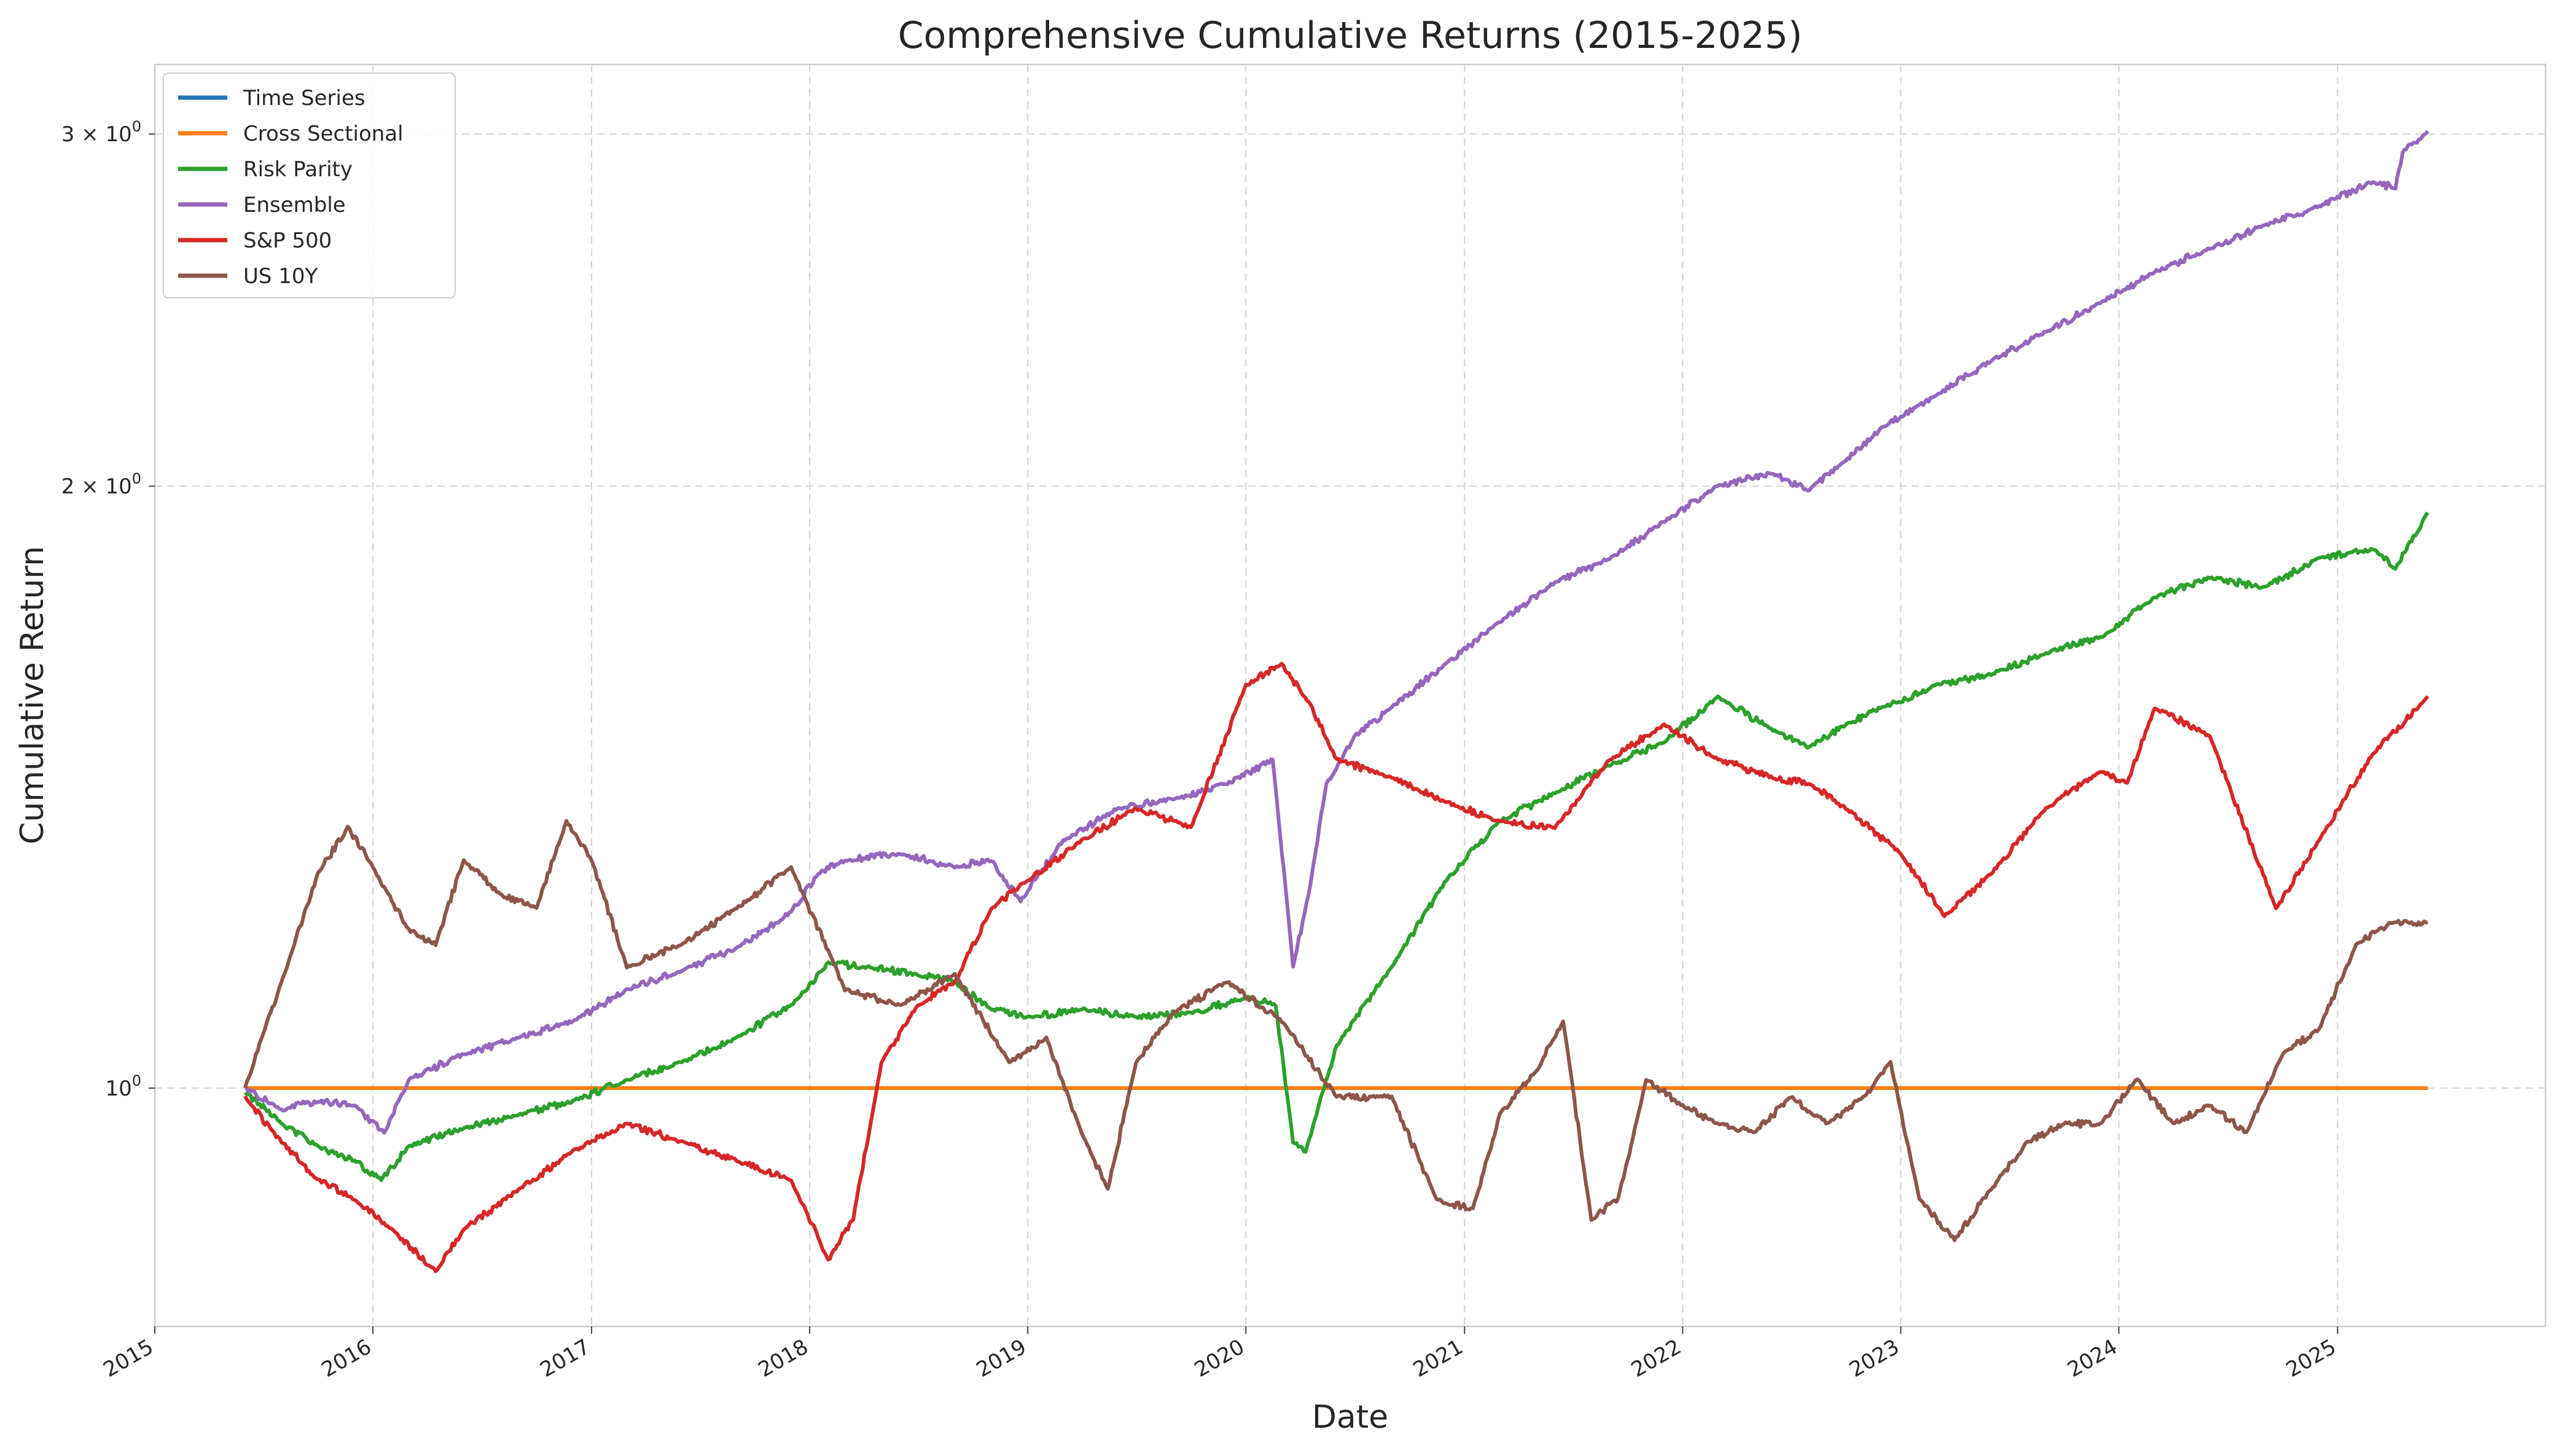 Image resolution: width=2559 pixels, height=1456 pixels. Describe the element at coordinates (1350, 1417) in the screenshot. I see `x-axis-label: Date` at that location.